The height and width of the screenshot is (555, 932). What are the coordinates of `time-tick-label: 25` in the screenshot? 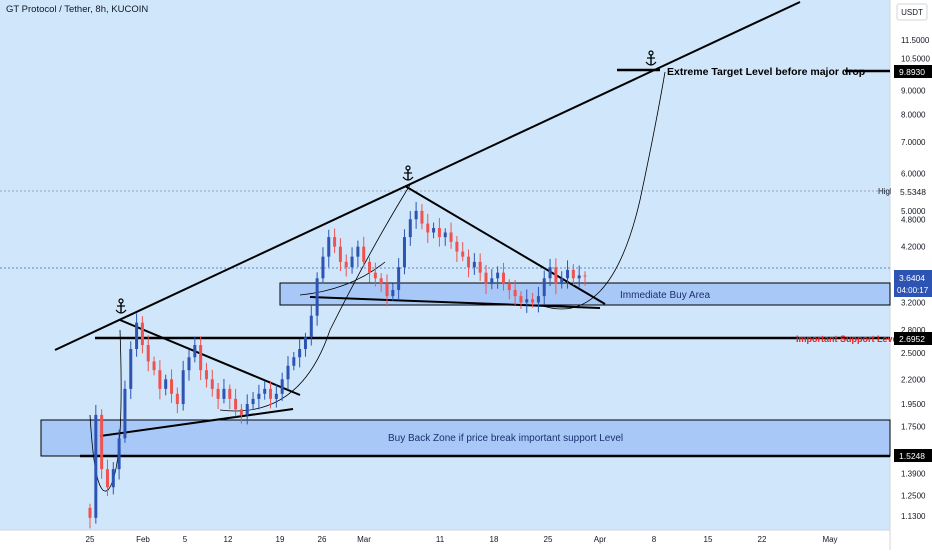 It's located at (548, 539).